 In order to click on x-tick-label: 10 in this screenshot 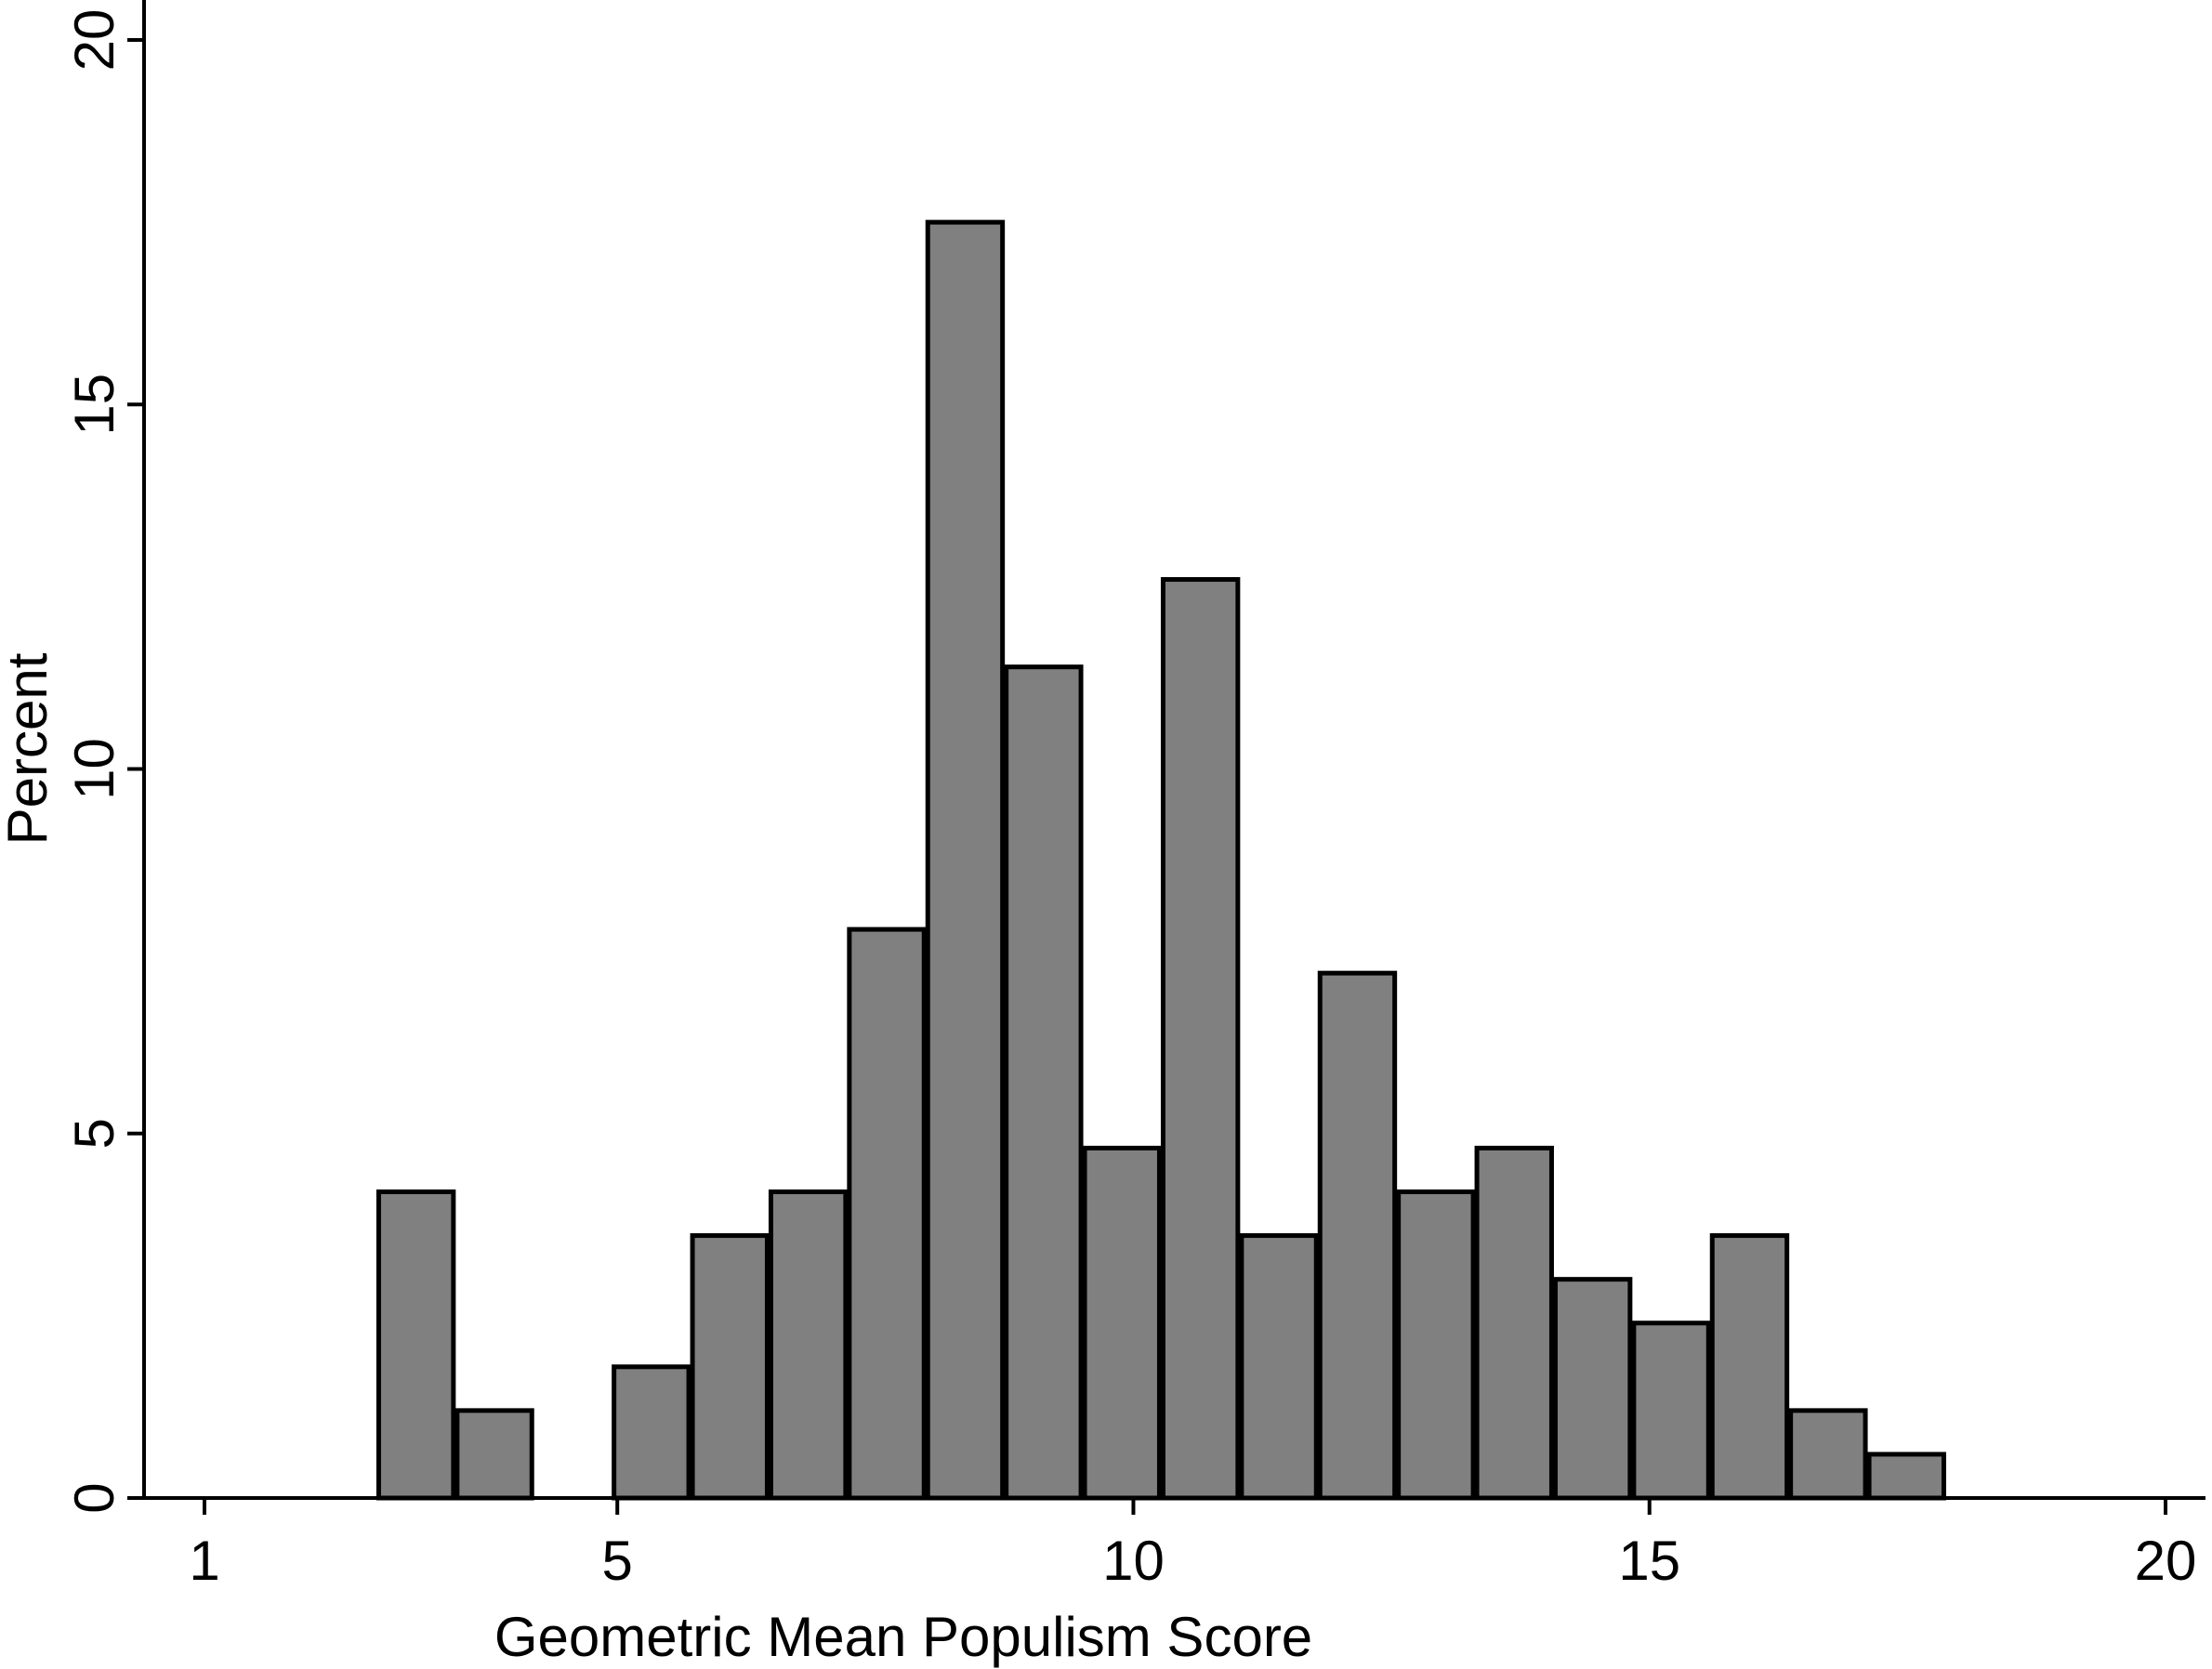, I will do `click(1133, 1561)`.